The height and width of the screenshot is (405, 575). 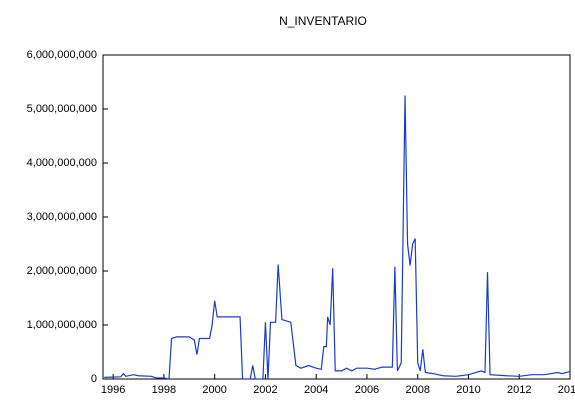 What do you see at coordinates (62, 55) in the screenshot?
I see `y-tick-label: 6,000,000,000` at bounding box center [62, 55].